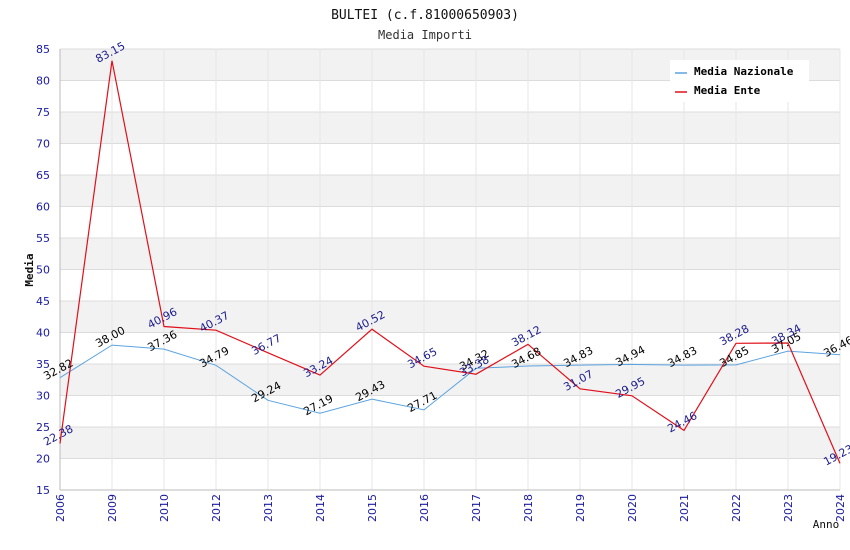  What do you see at coordinates (788, 508) in the screenshot?
I see `x-tick-label: 2023` at bounding box center [788, 508].